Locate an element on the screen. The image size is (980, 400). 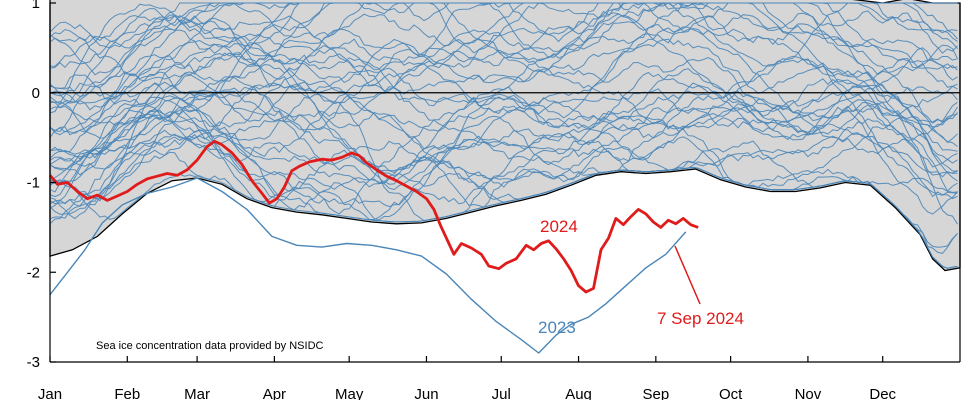
label-2023: 2023 is located at coordinates (557, 327).